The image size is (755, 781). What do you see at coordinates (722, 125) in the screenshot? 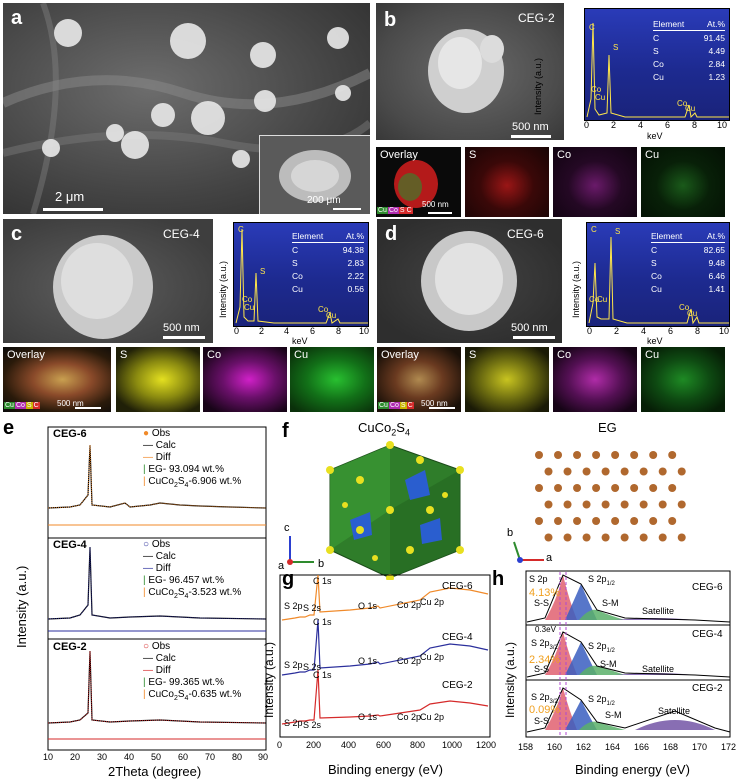
I see `panel-b-eds-xtick-5: 10` at bounding box center [722, 125].